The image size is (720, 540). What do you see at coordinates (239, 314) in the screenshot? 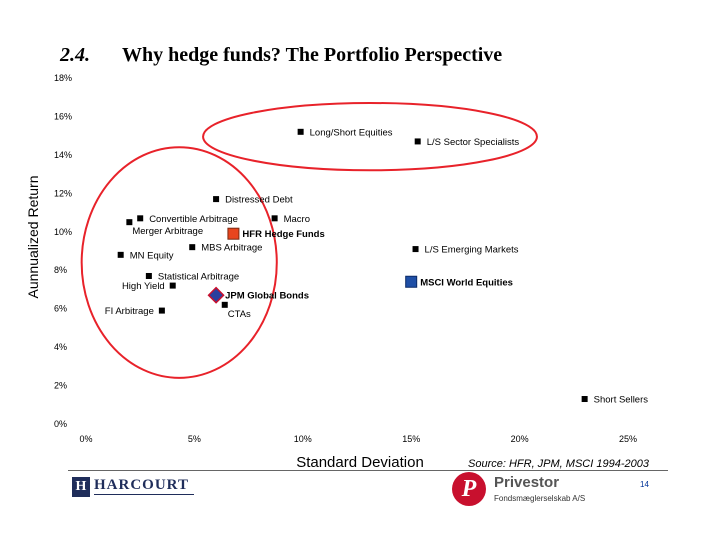
I see `ctas-label: CTAs` at bounding box center [239, 314].